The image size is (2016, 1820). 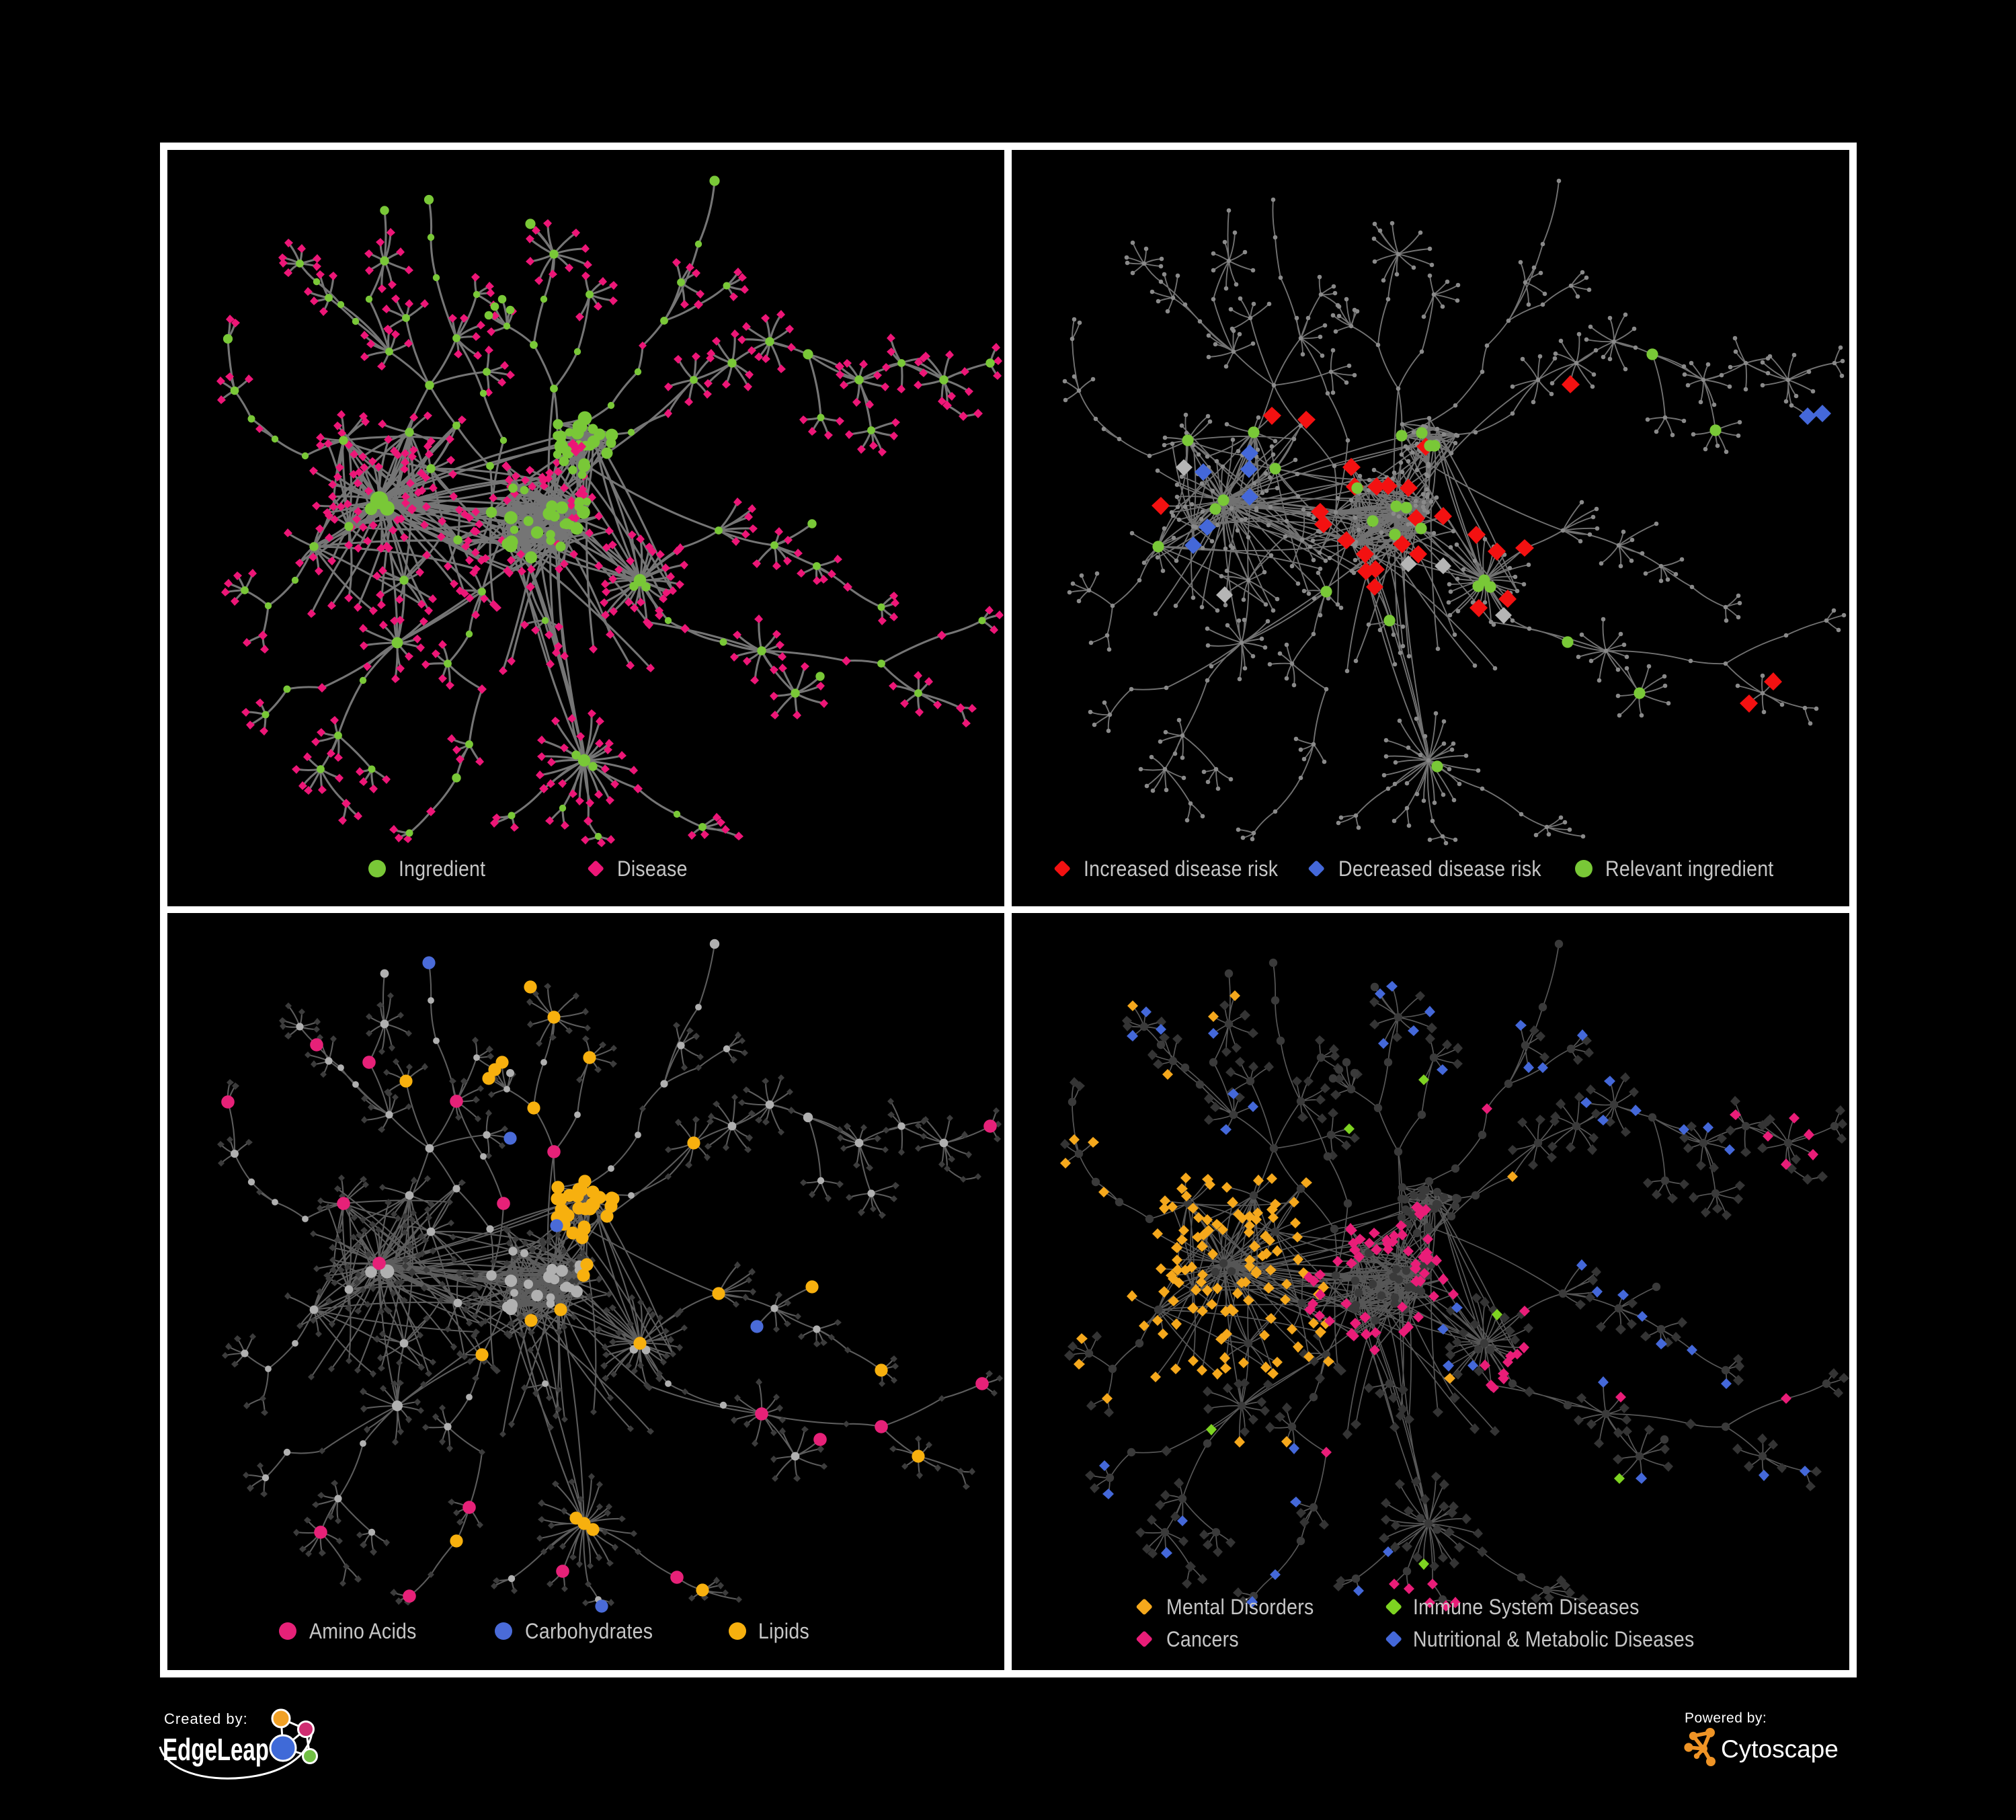 What do you see at coordinates (1780, 1749) in the screenshot?
I see `svg-text: Cytoscape` at bounding box center [1780, 1749].